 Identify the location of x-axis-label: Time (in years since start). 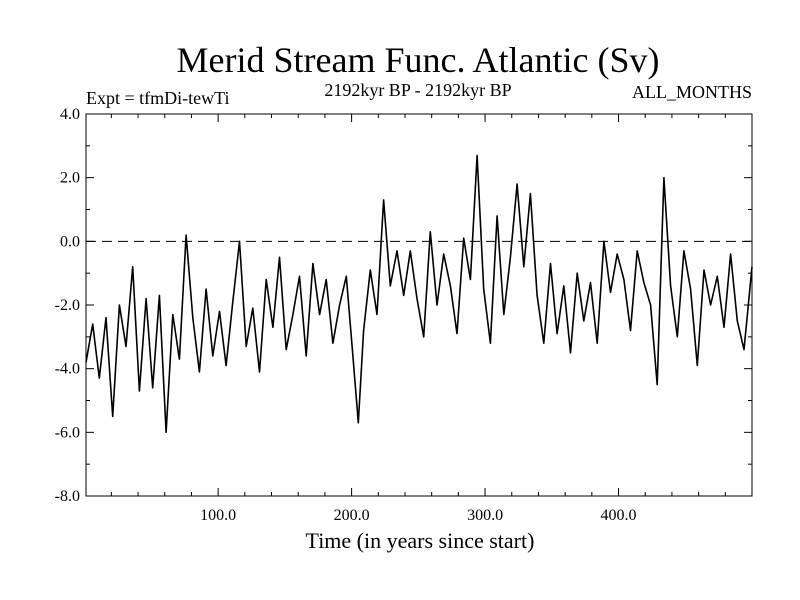
(420, 540).